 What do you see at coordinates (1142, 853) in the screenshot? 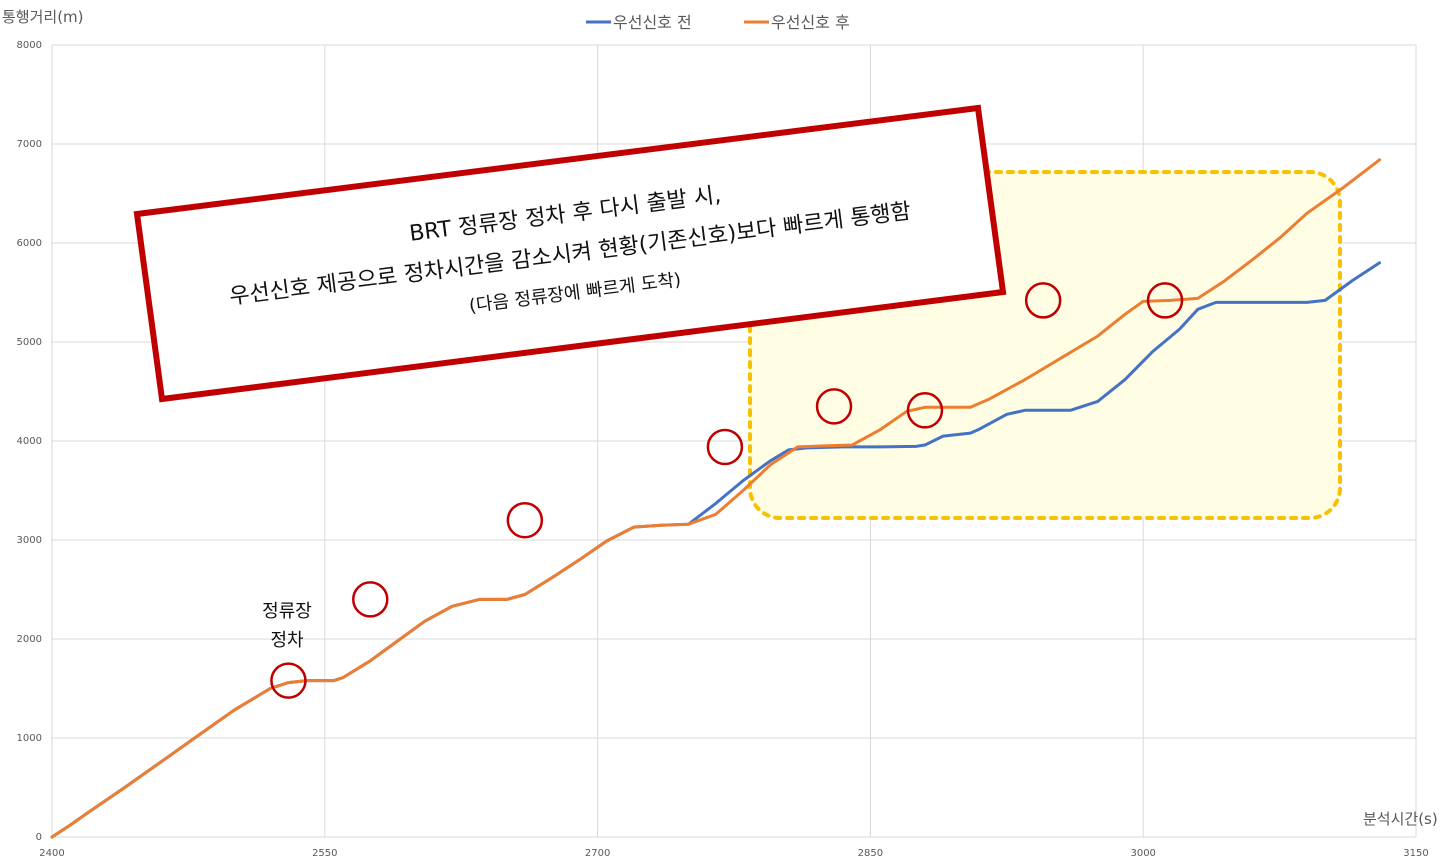
I see `x-tick-label: 3000` at bounding box center [1142, 853].